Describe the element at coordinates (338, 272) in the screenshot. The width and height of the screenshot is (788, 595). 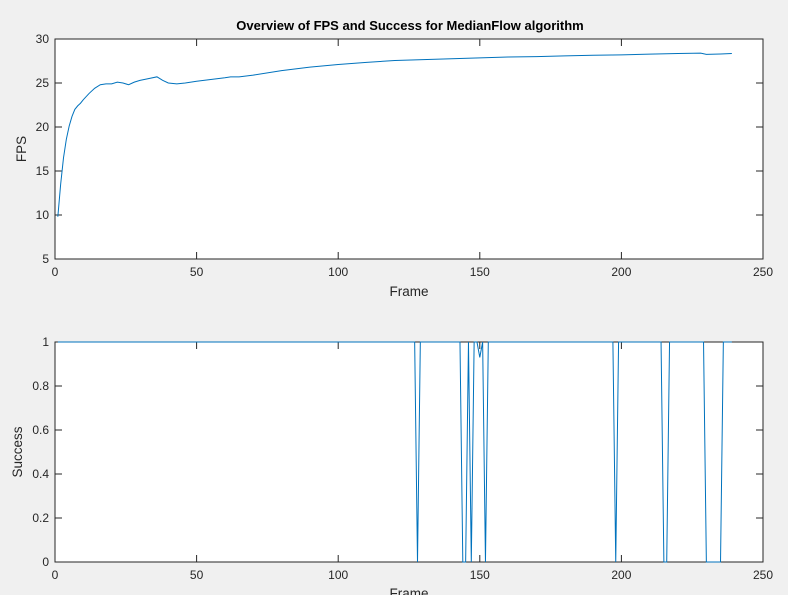
I see `fps-x-tick-label: 100` at that location.